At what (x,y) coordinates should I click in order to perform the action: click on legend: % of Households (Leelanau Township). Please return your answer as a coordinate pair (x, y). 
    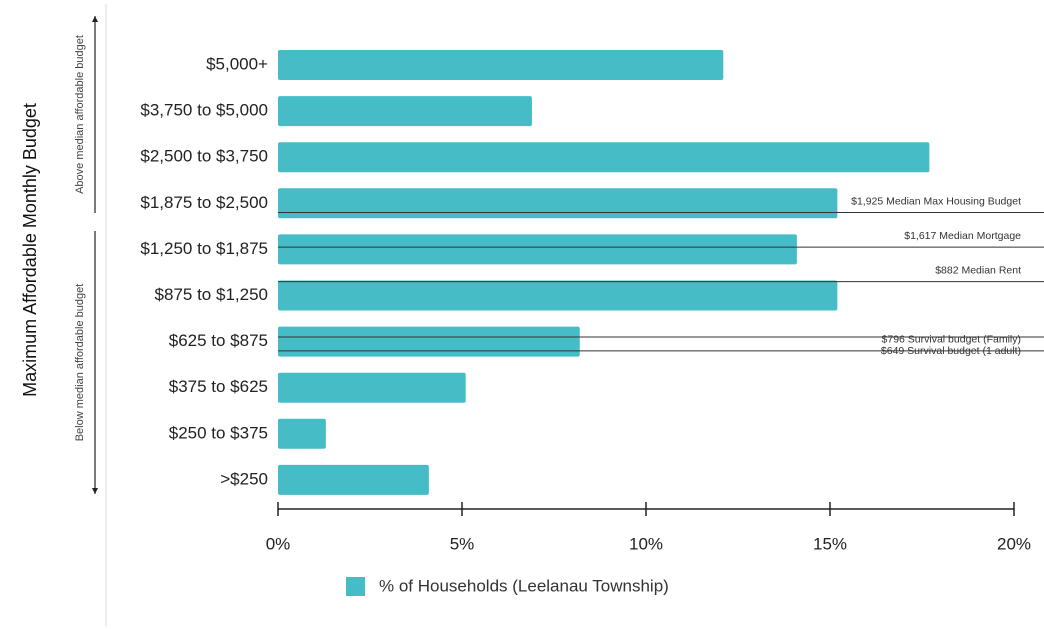
    Looking at the image, I should click on (507, 586).